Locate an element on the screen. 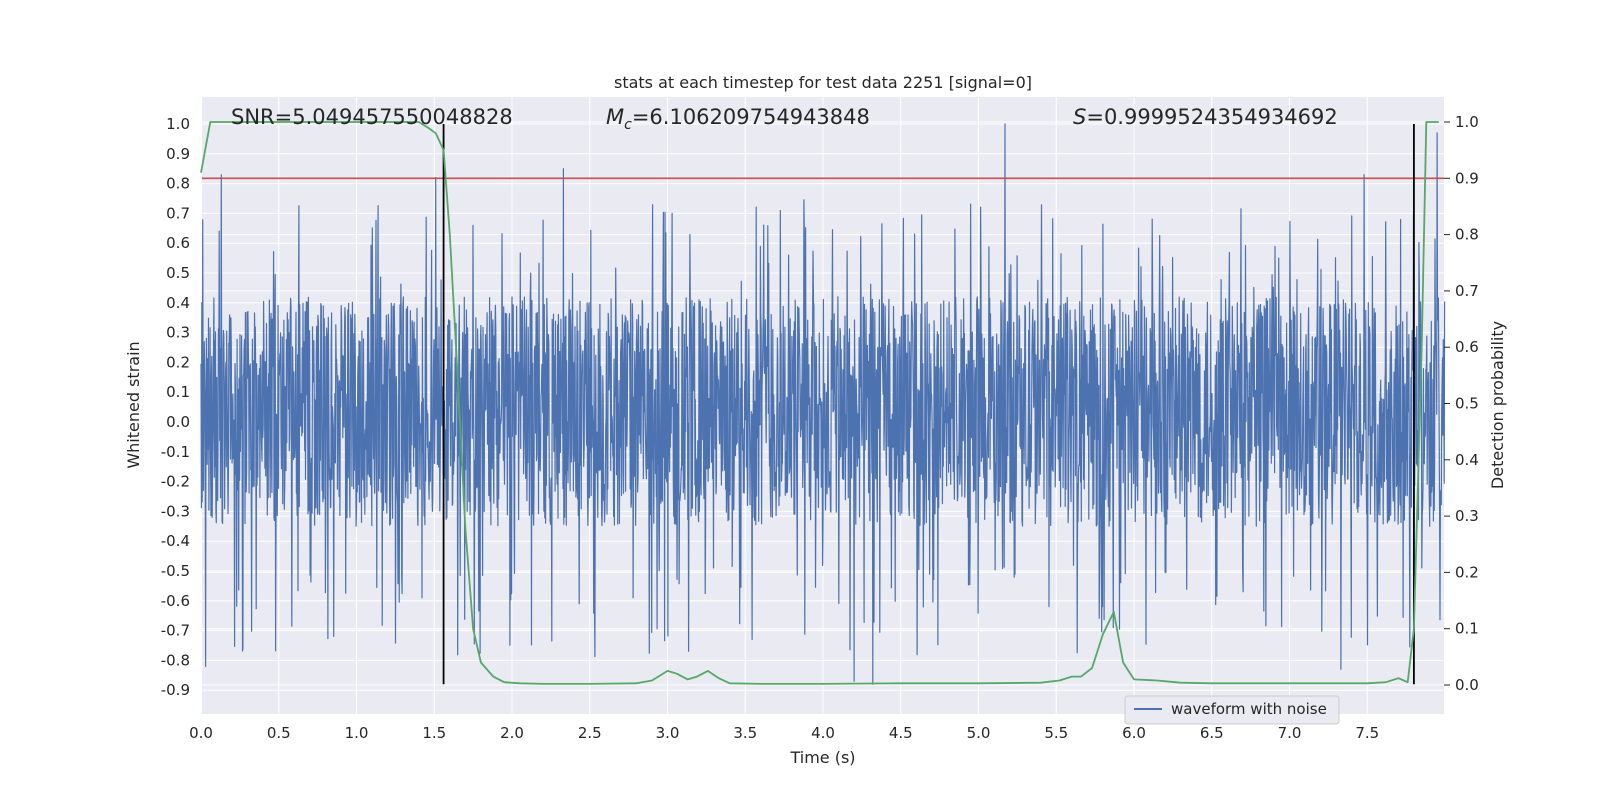  chirp-mass-annotation: Mc=6.106209754943848 is located at coordinates (738, 119).